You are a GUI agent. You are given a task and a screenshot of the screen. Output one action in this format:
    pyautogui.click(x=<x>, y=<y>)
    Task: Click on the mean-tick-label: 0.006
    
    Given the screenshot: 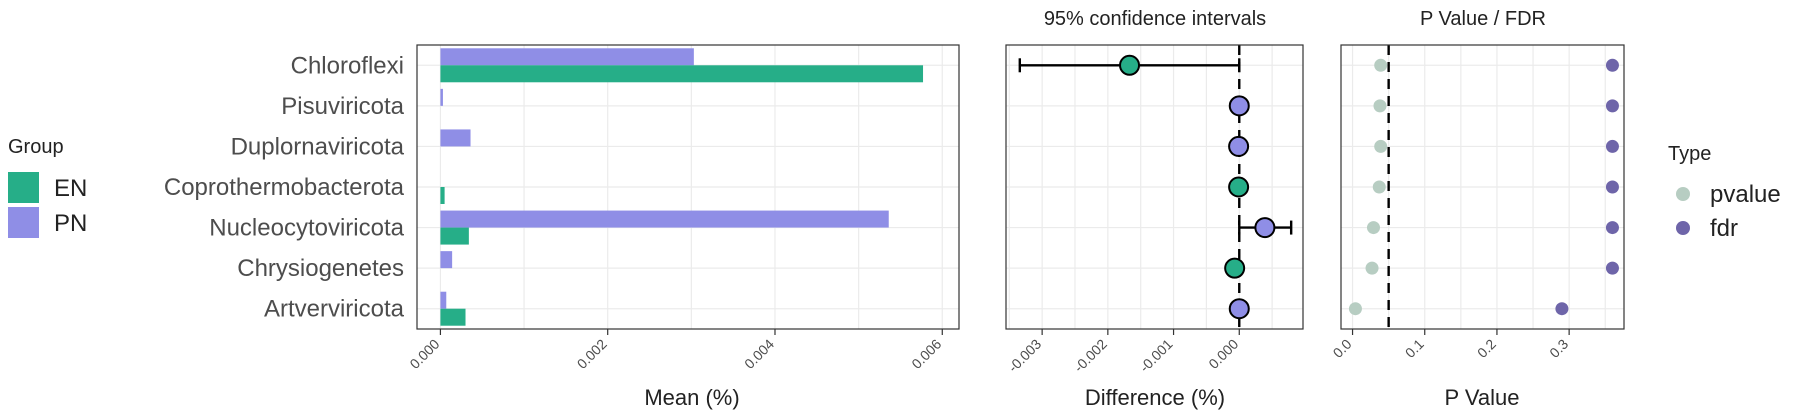 What is the action you would take?
    pyautogui.click(x=926, y=354)
    